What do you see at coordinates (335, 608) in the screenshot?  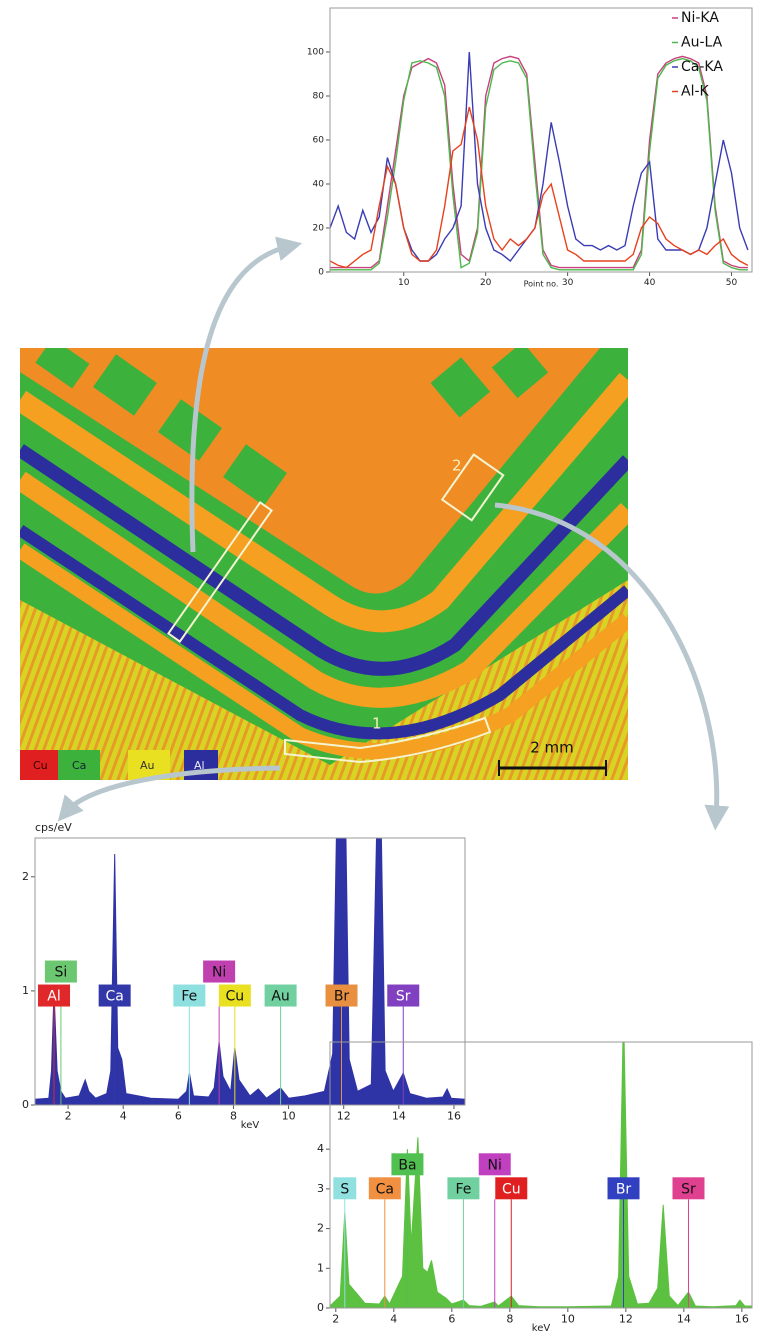 I see `map-roi` at bounding box center [335, 608].